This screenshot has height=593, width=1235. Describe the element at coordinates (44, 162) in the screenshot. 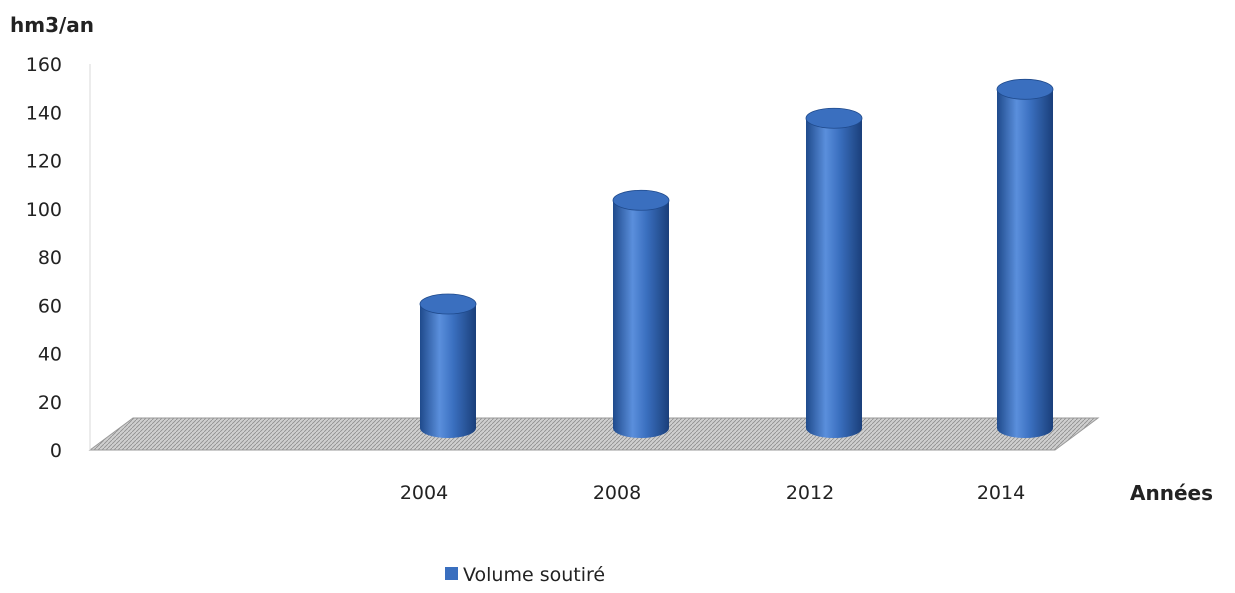

I see `y-tick-label: 120` at that location.